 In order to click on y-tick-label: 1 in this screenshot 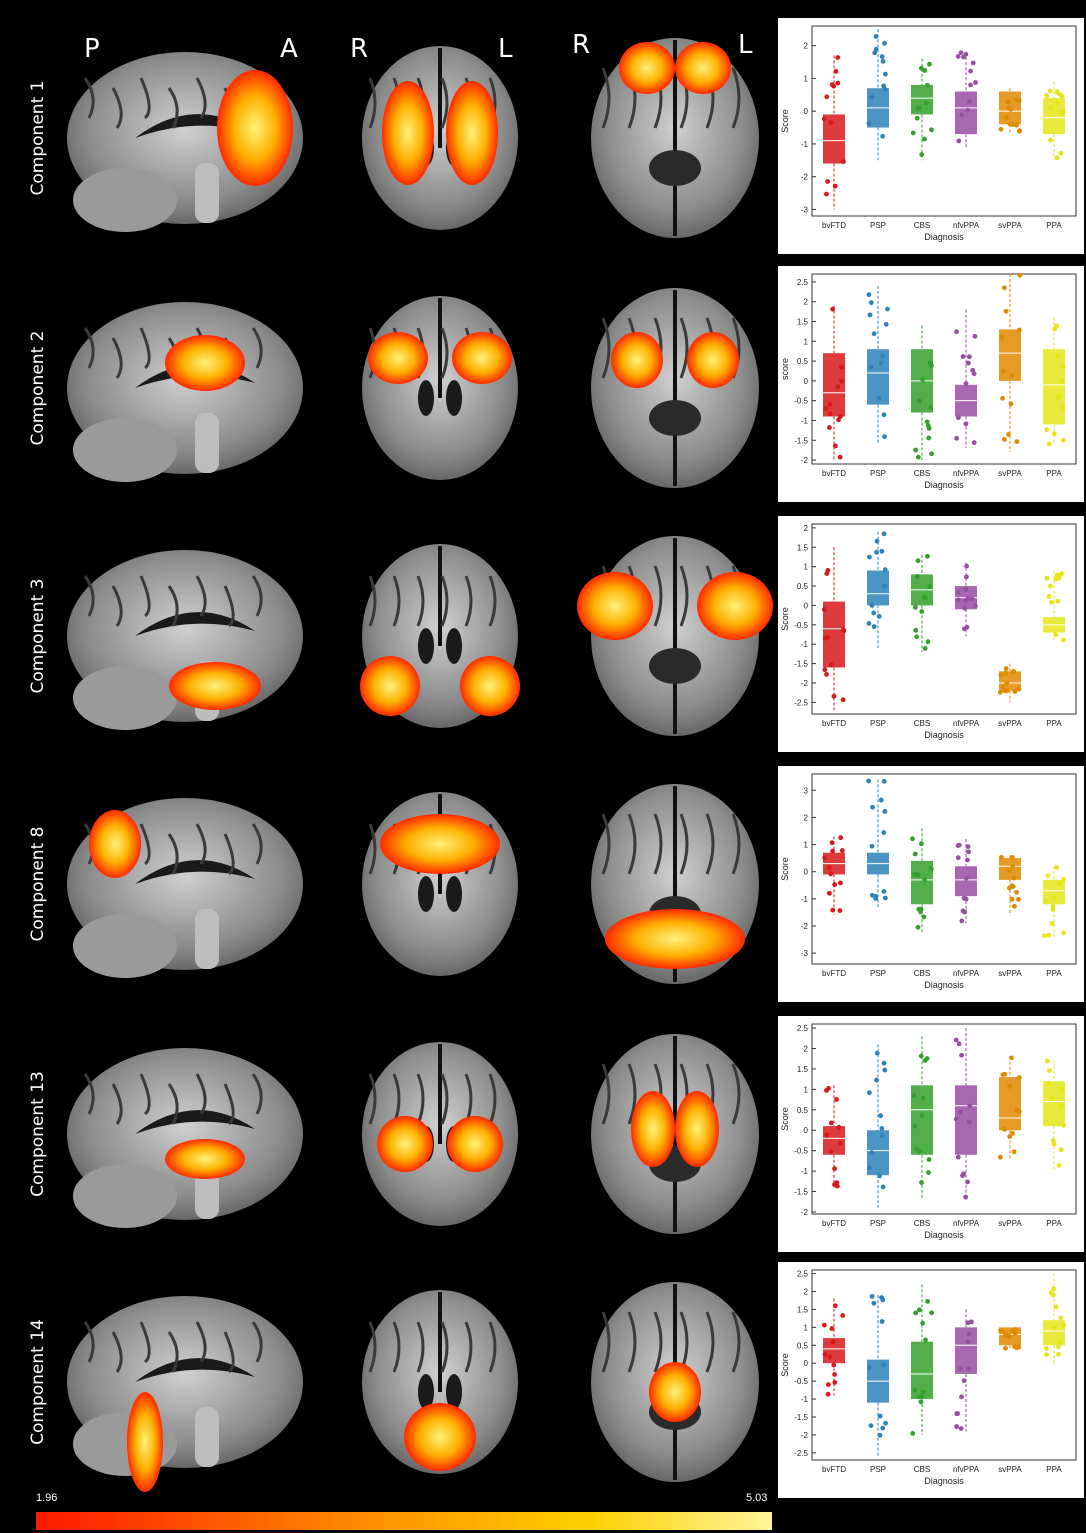, I will do `click(806, 341)`.